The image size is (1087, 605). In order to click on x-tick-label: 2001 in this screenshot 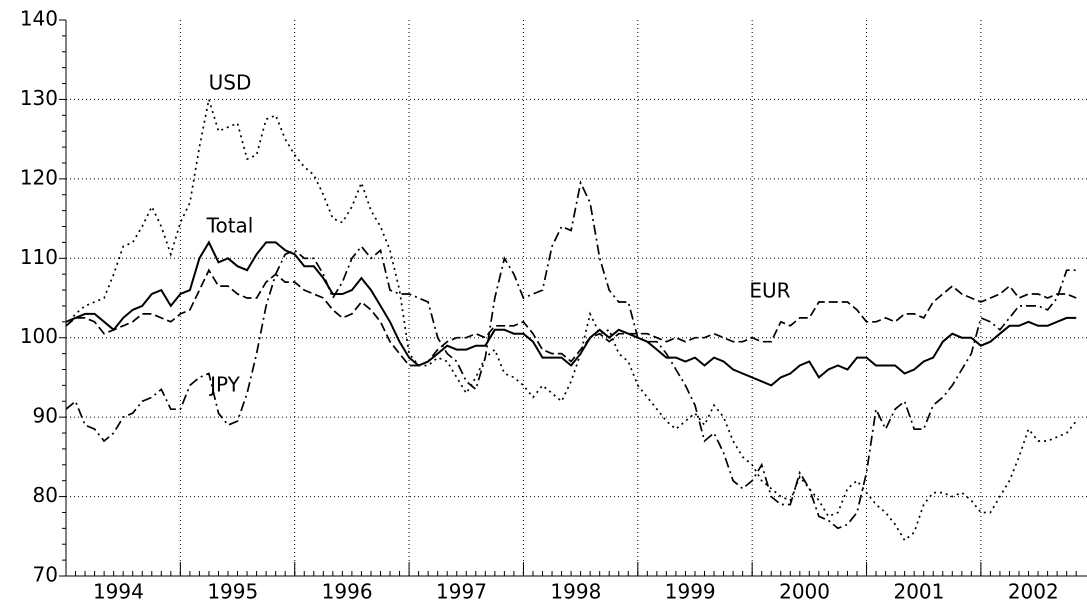, I will do `click(918, 592)`.